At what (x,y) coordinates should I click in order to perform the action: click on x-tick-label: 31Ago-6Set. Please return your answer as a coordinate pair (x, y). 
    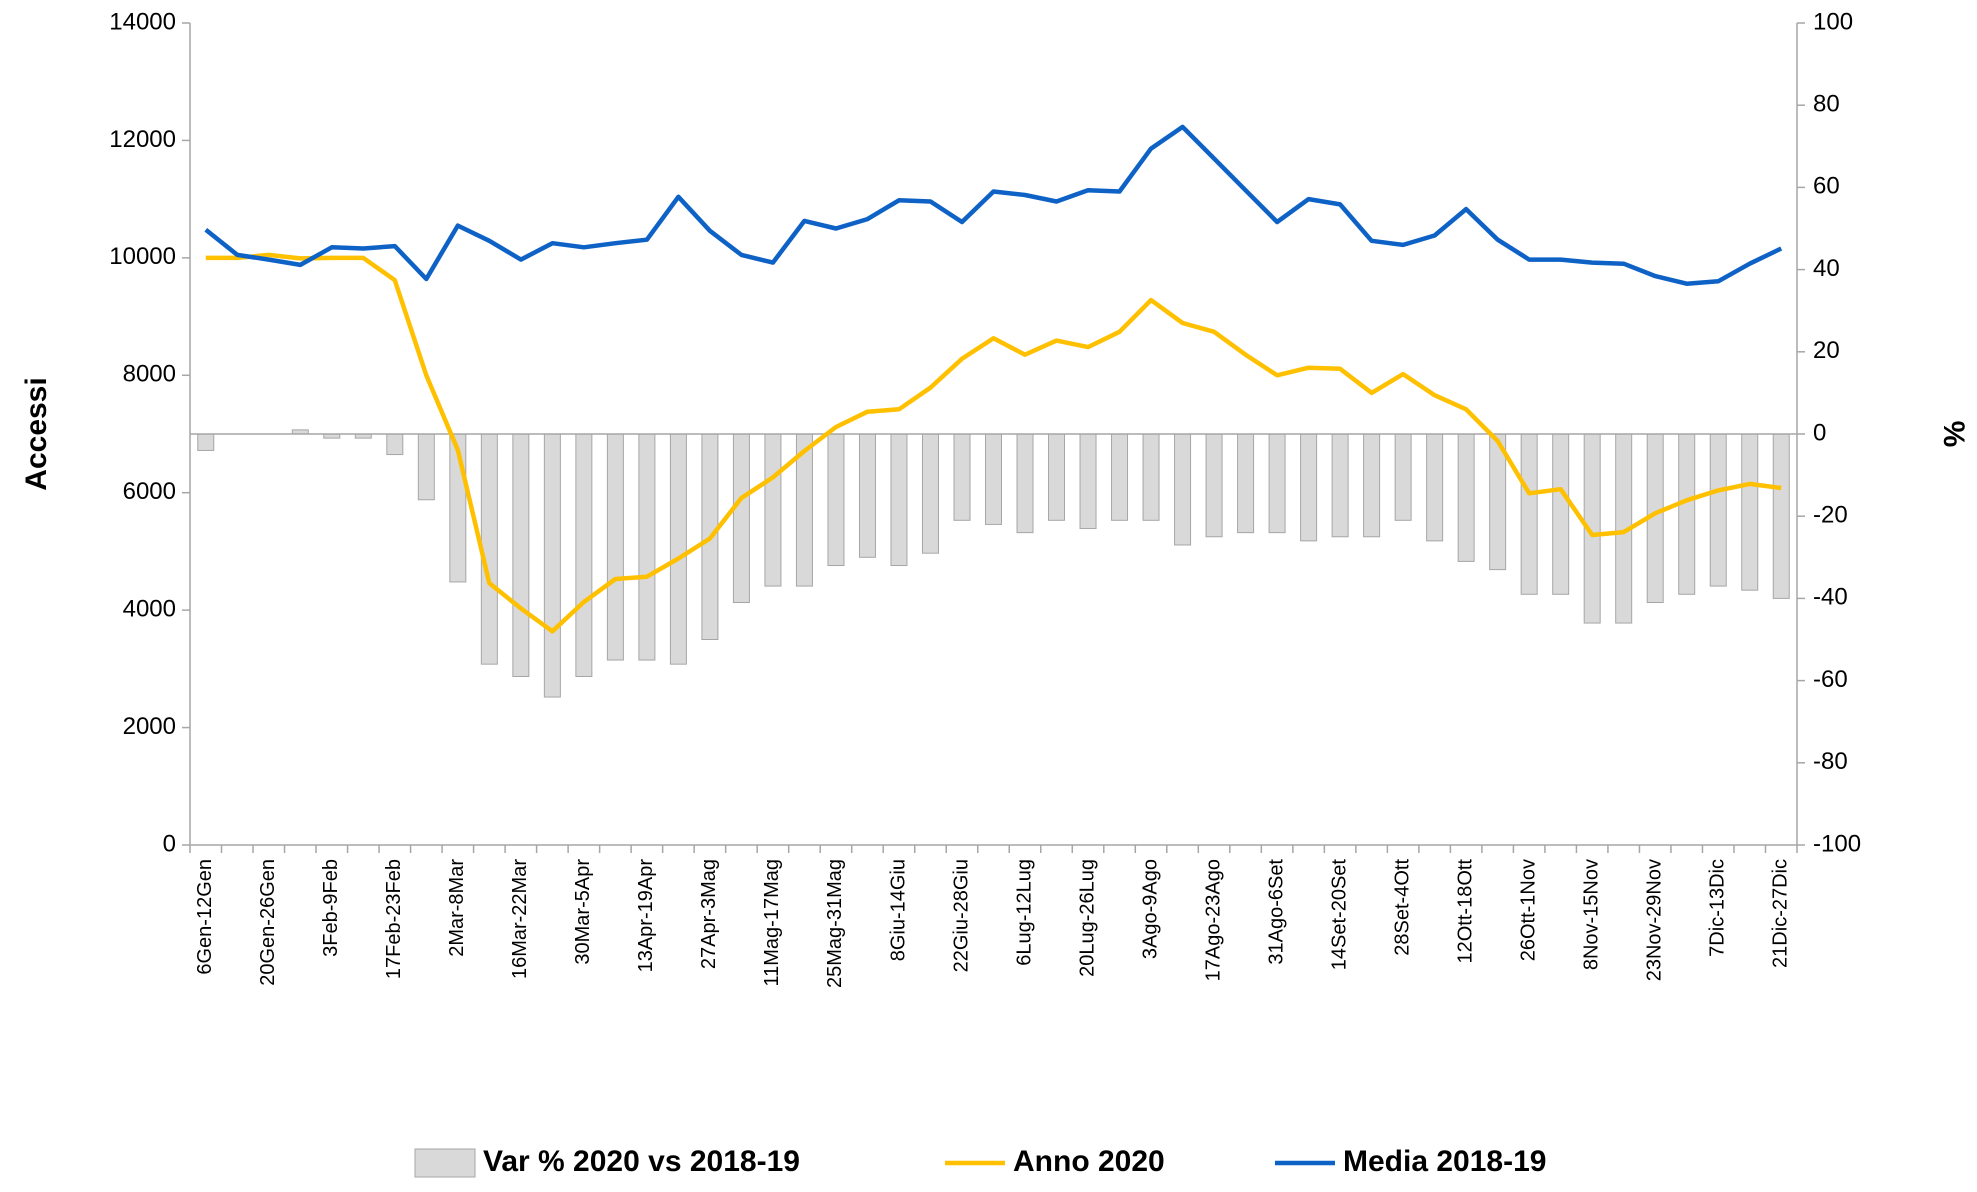
    Looking at the image, I should click on (1276, 912).